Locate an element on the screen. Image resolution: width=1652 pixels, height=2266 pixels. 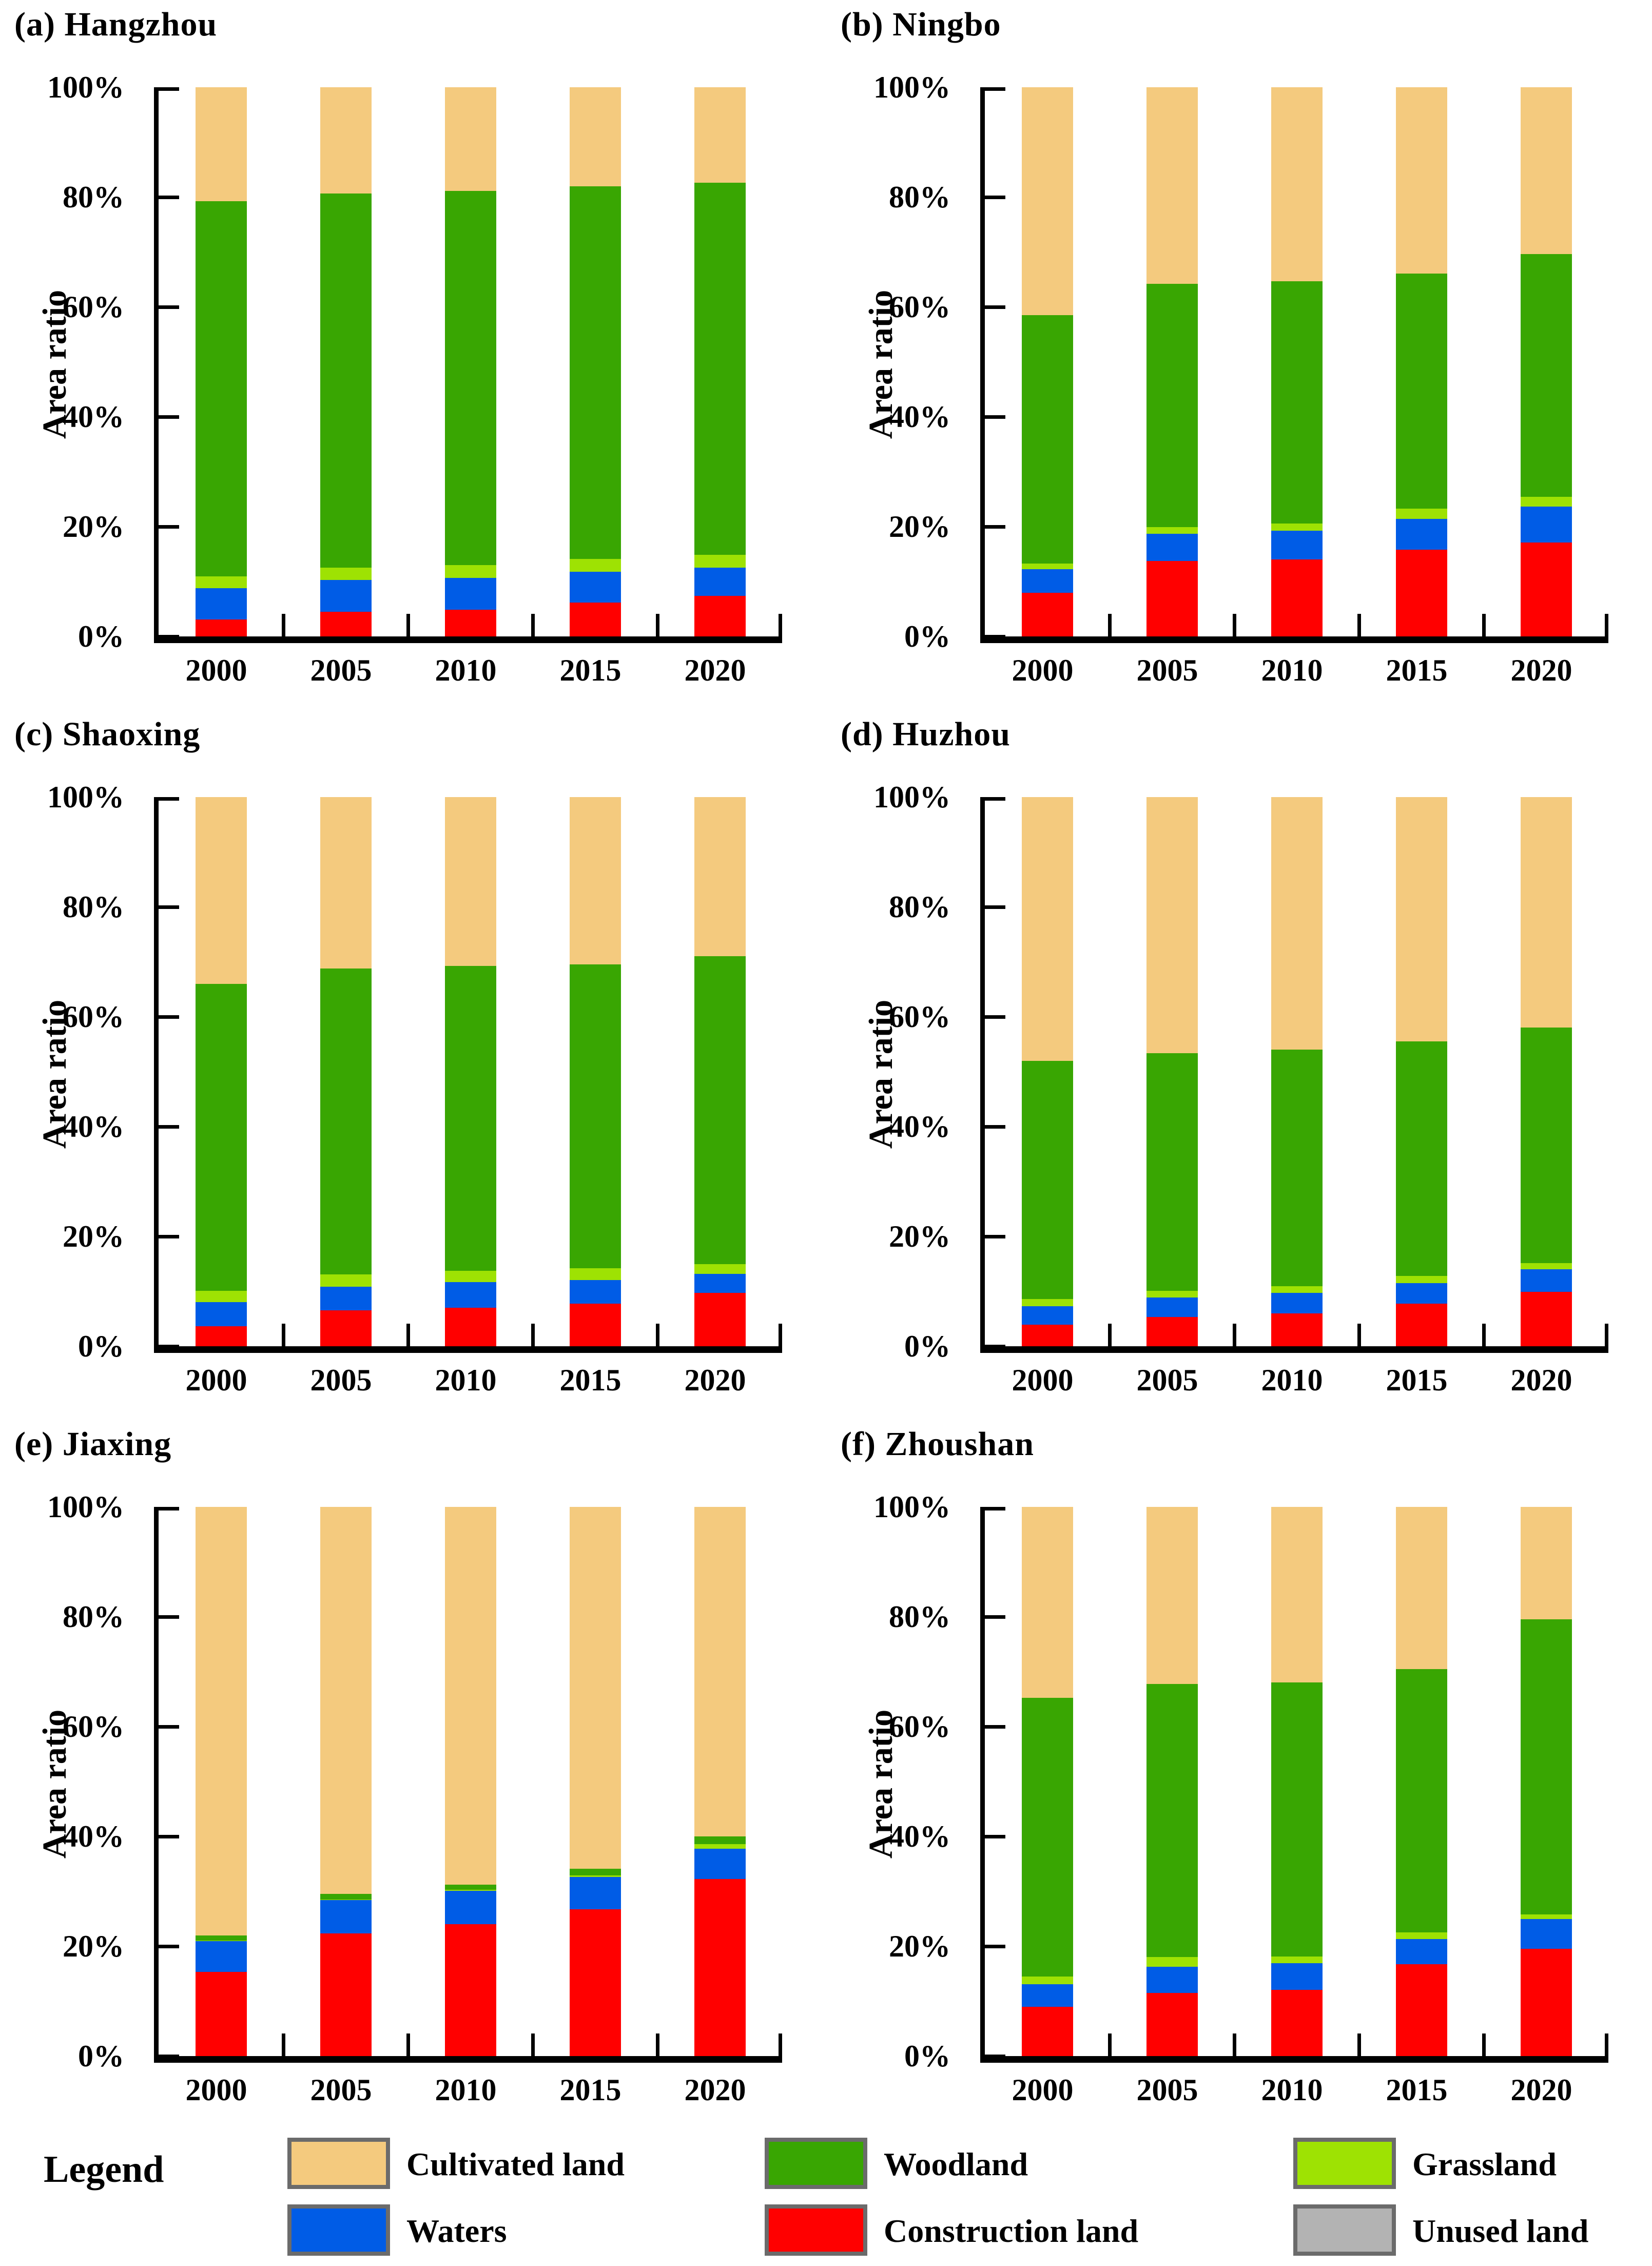
x-tick-label: 2020 is located at coordinates (715, 670).